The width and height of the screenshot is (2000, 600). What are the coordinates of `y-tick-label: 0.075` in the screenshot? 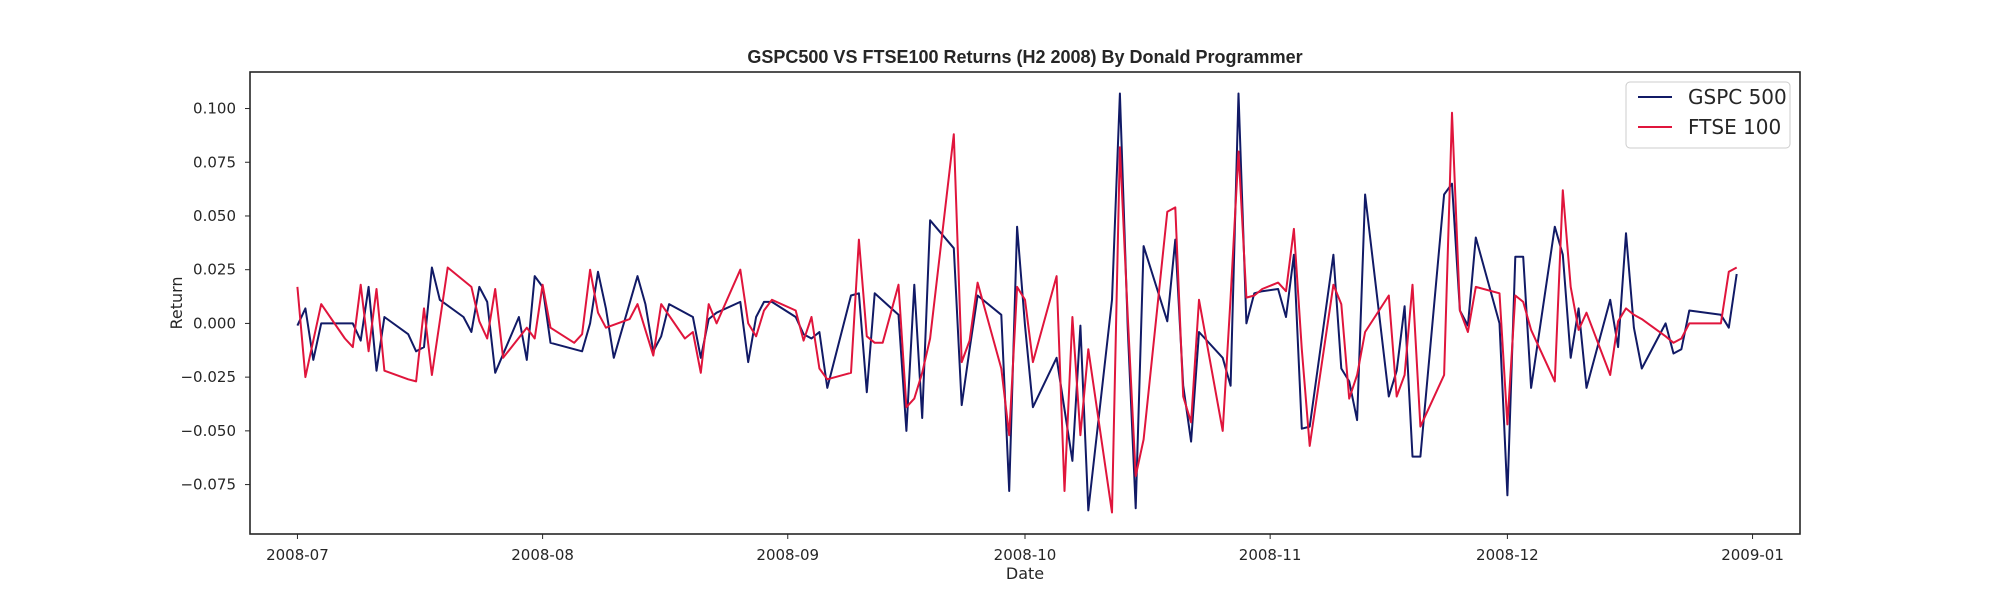 It's located at (214, 162).